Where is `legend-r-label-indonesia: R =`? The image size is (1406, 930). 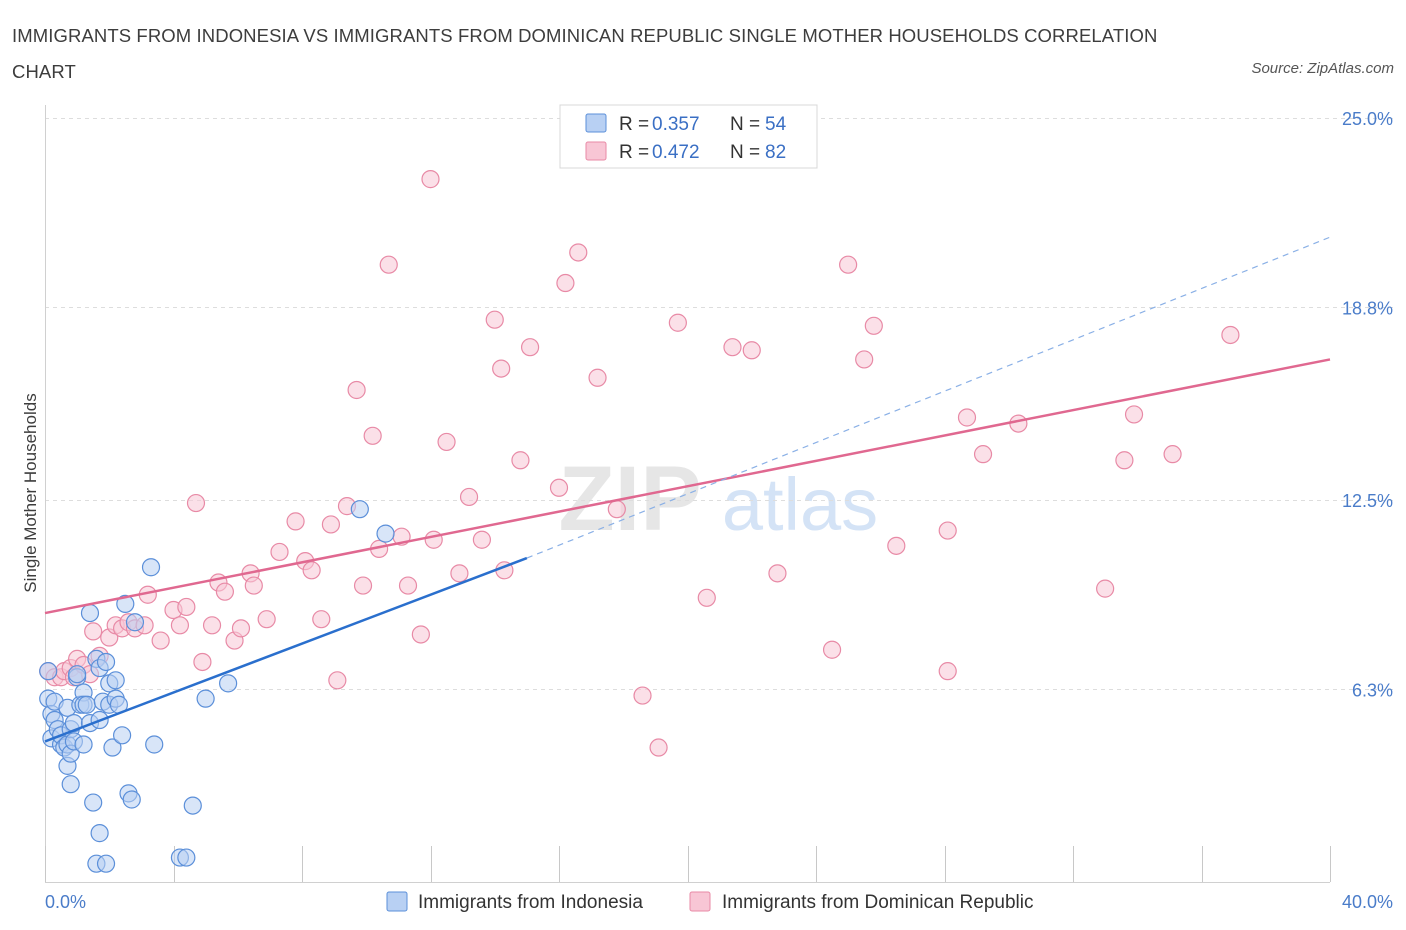 legend-r-label-indonesia: R = is located at coordinates (634, 124).